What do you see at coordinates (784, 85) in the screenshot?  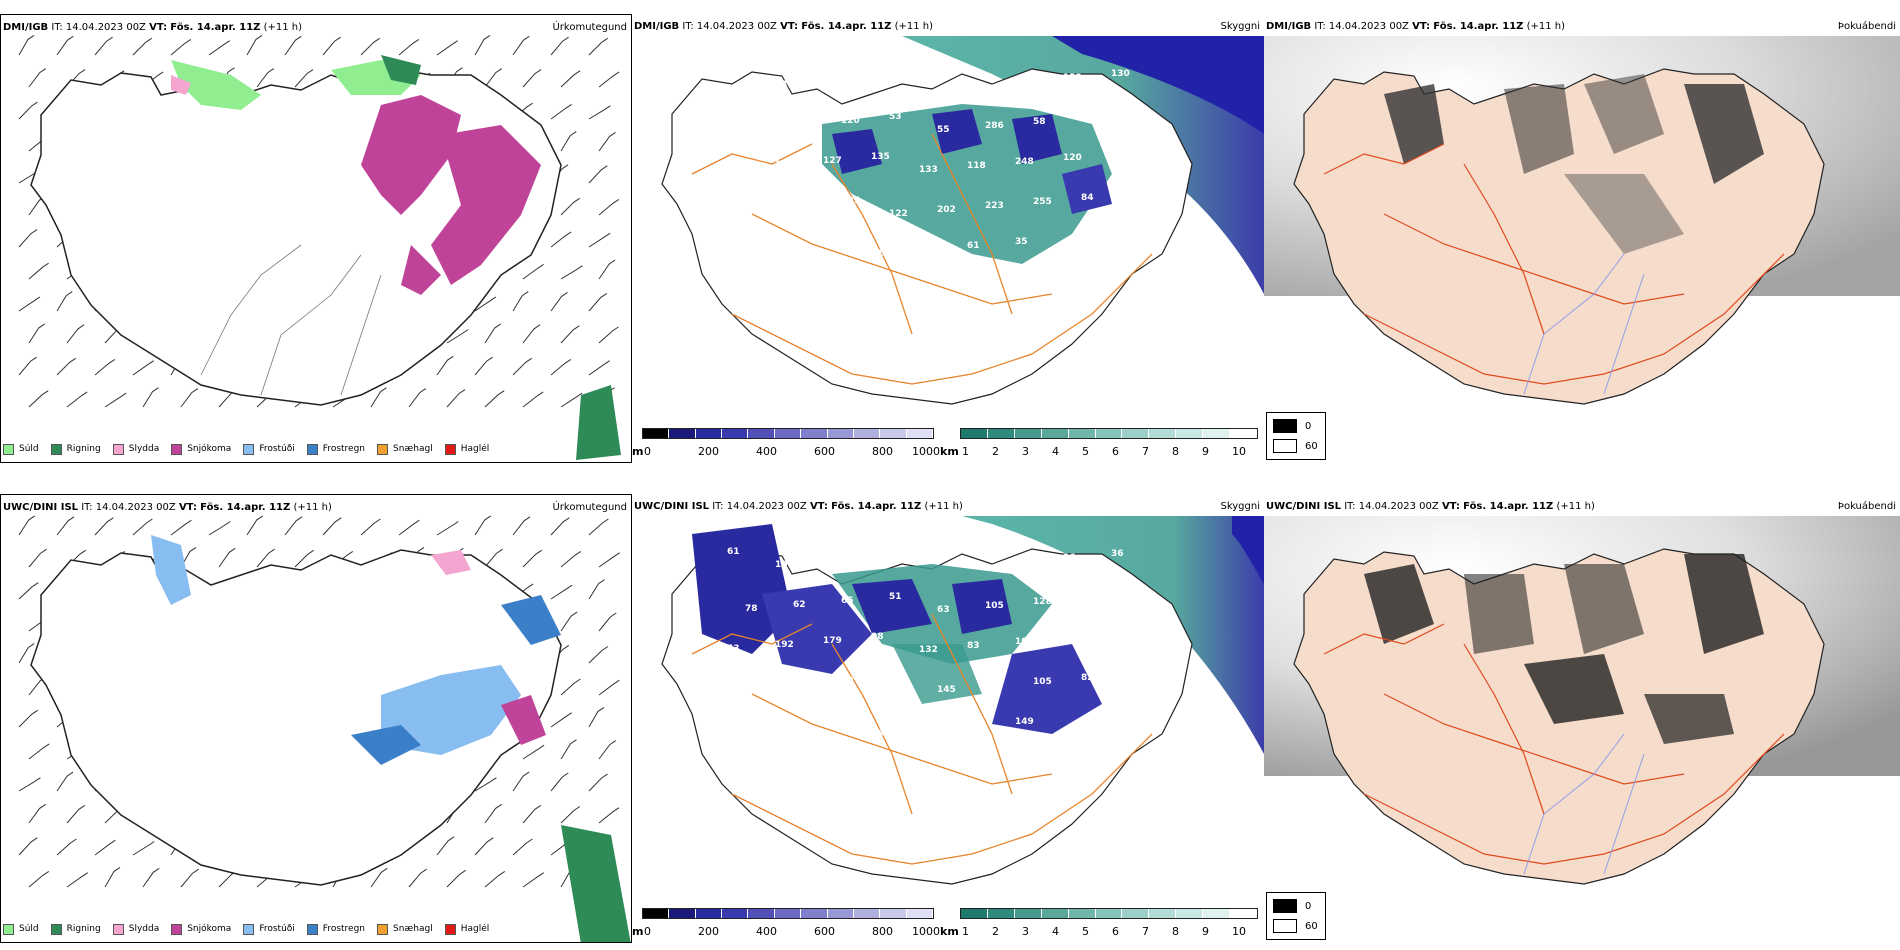 I see `vis-value-label: 139` at bounding box center [784, 85].